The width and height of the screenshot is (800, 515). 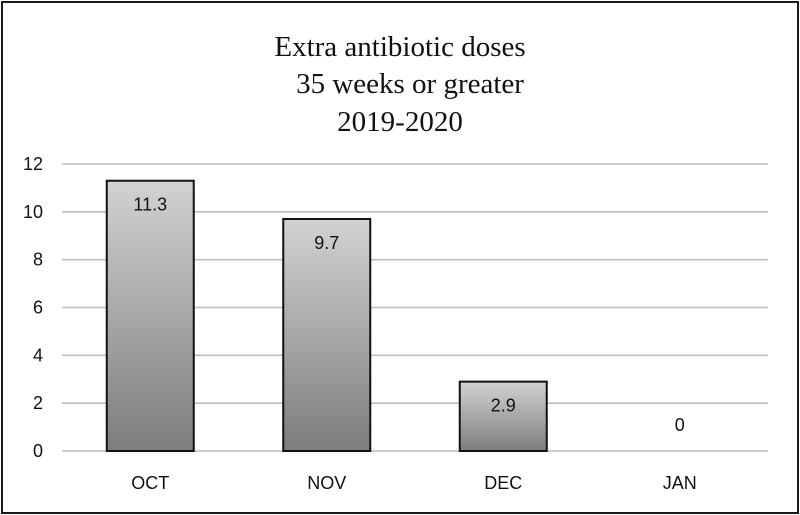 What do you see at coordinates (38, 403) in the screenshot?
I see `y-tick-label-2: 2` at bounding box center [38, 403].